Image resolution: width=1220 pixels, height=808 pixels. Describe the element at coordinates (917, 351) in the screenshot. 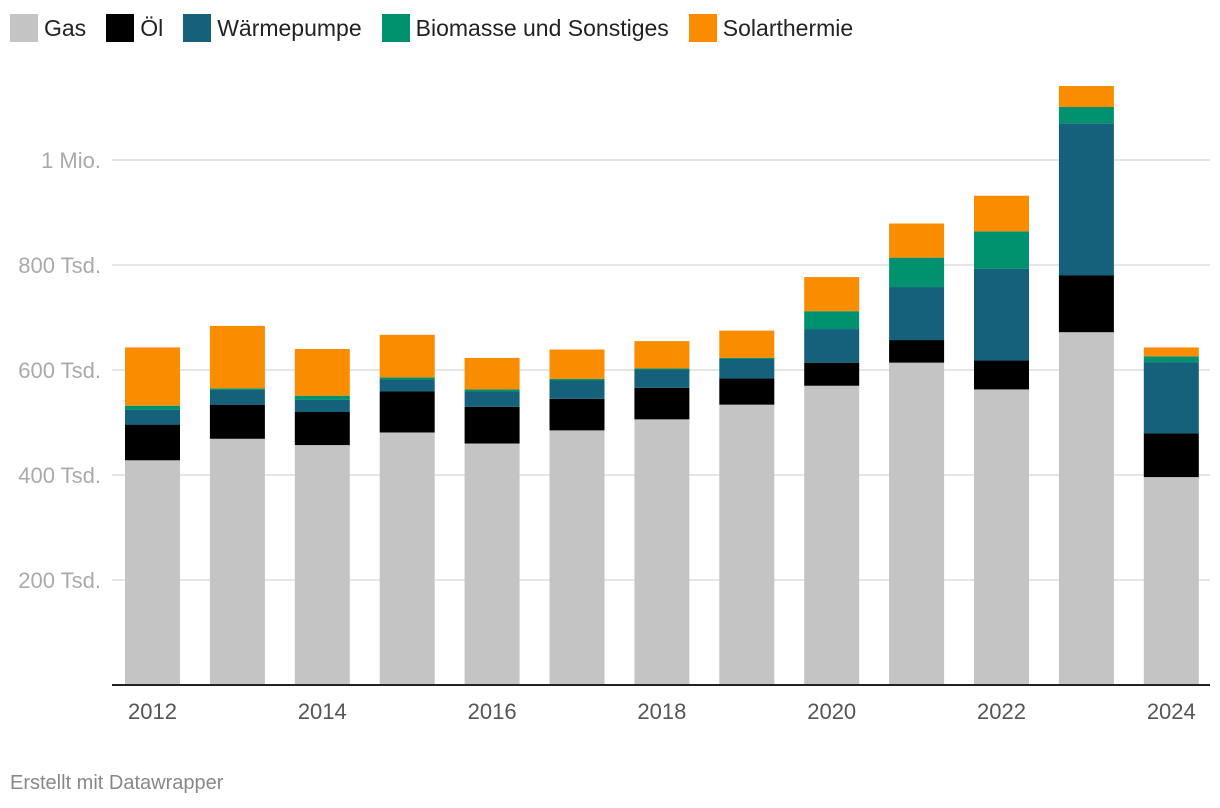

I see `bar-2021-öl` at that location.